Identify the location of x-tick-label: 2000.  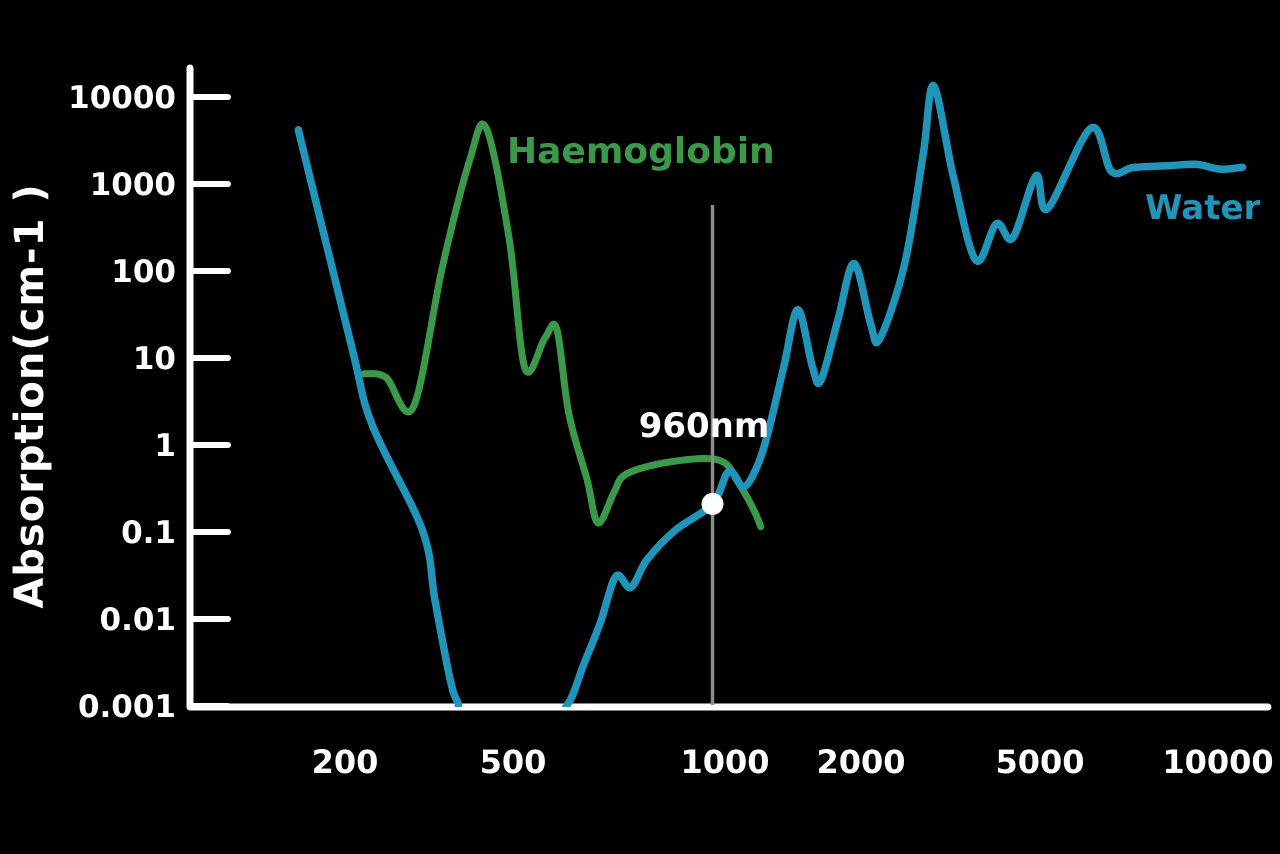
(860, 762).